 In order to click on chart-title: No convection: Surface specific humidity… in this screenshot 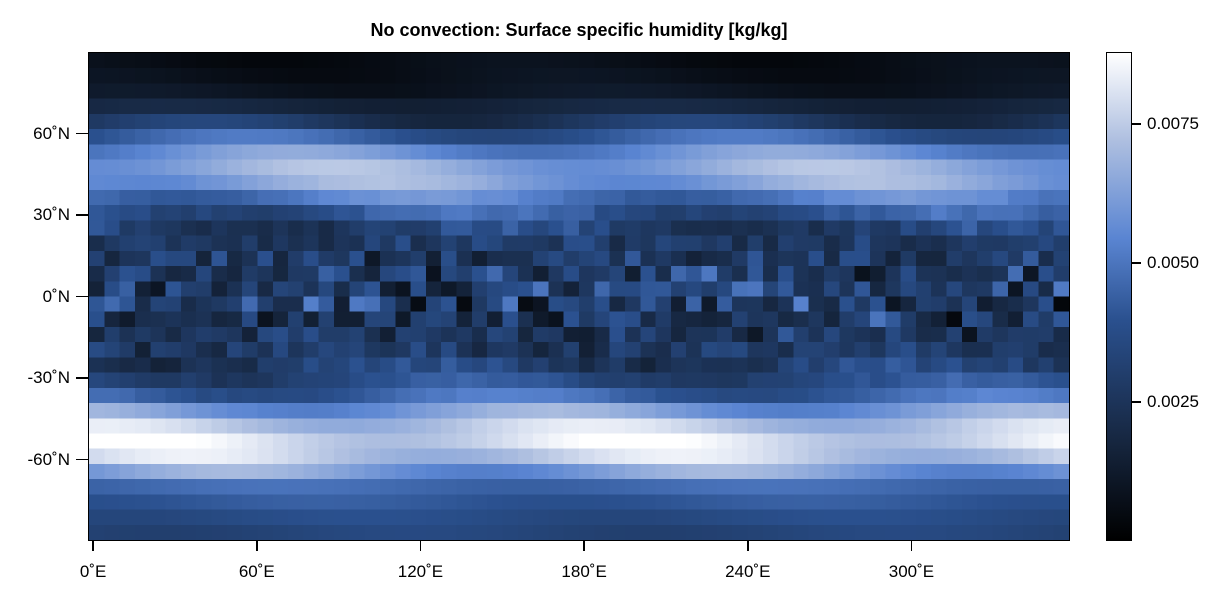, I will do `click(579, 30)`.